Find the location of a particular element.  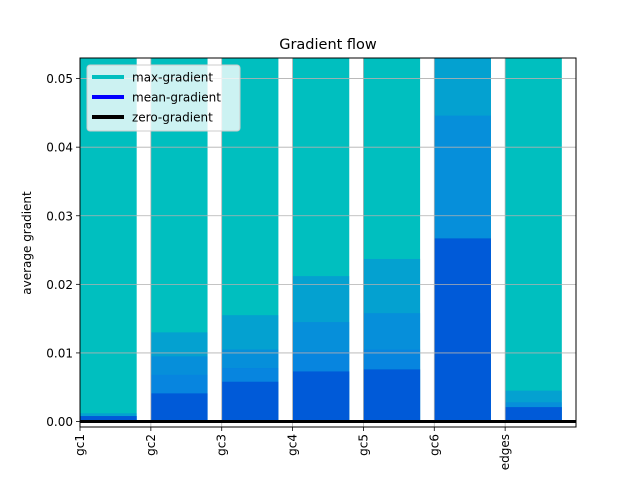

chart-title: Gradient flow is located at coordinates (328, 45).